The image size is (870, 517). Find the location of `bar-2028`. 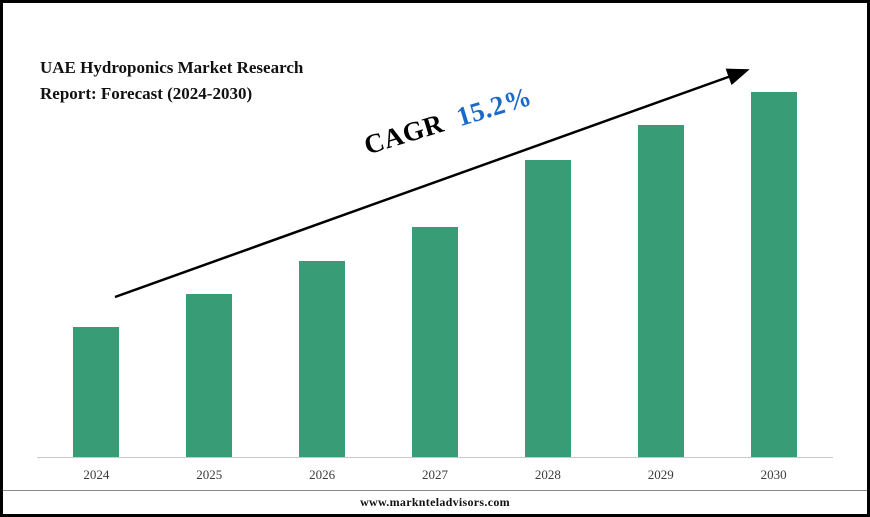

bar-2028 is located at coordinates (547, 308).